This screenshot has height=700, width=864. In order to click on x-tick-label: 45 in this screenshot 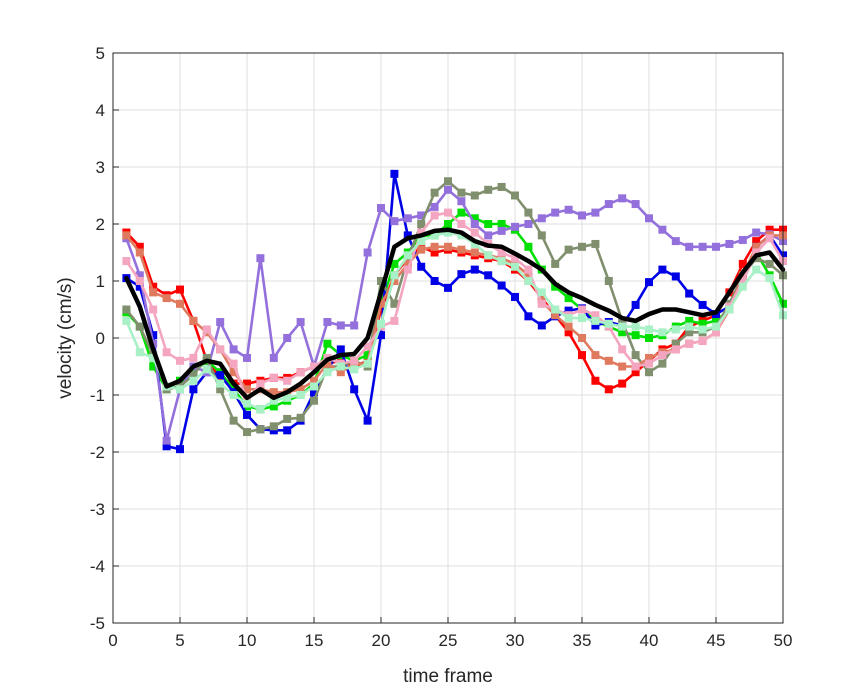, I will do `click(716, 640)`.